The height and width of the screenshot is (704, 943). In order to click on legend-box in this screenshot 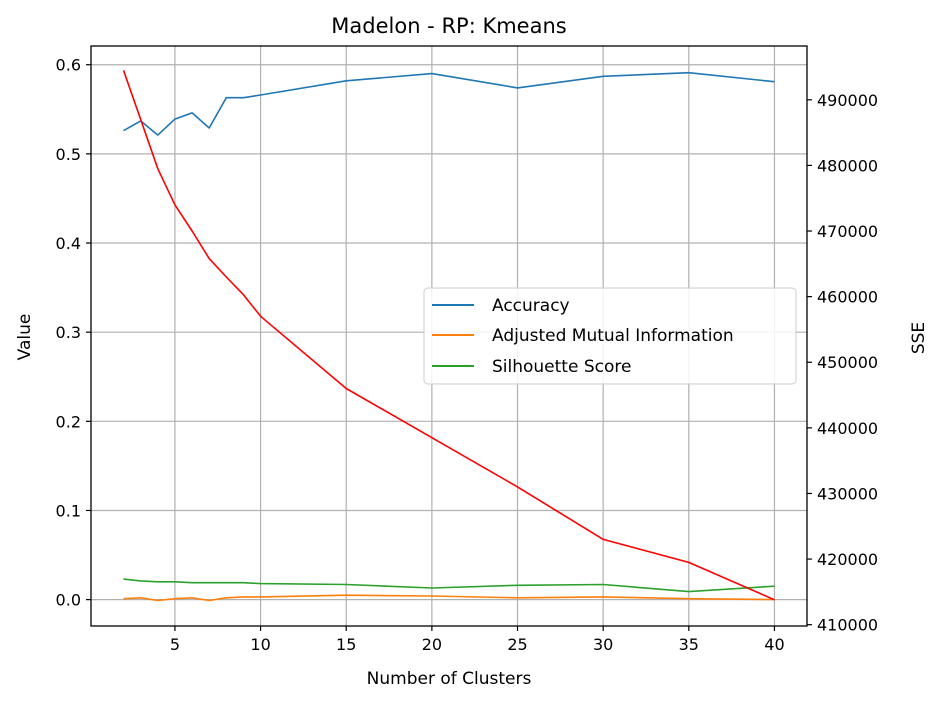, I will do `click(610, 336)`.